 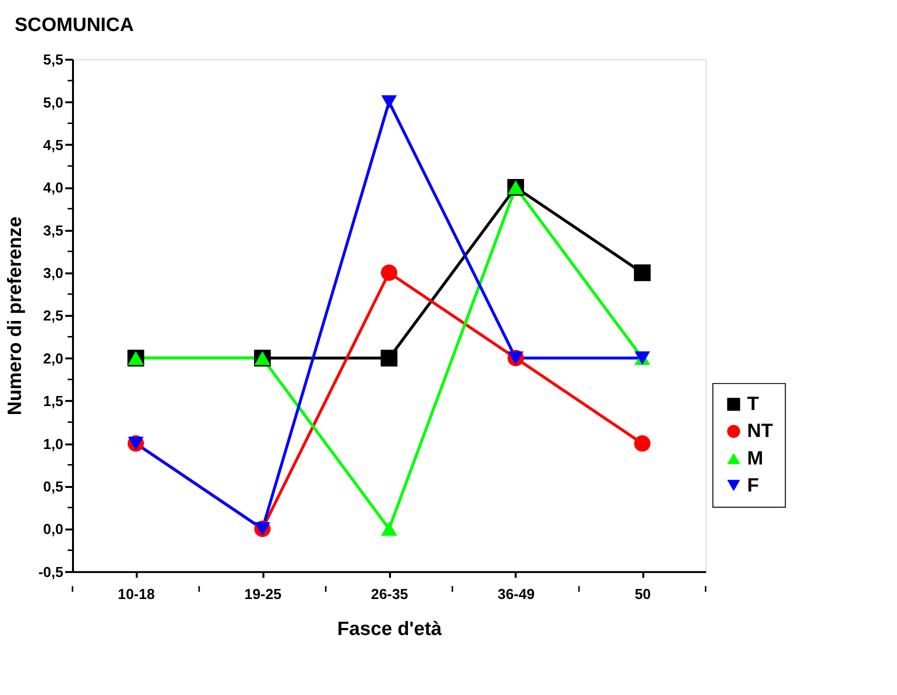 What do you see at coordinates (753, 485) in the screenshot?
I see `legend-label: F` at bounding box center [753, 485].